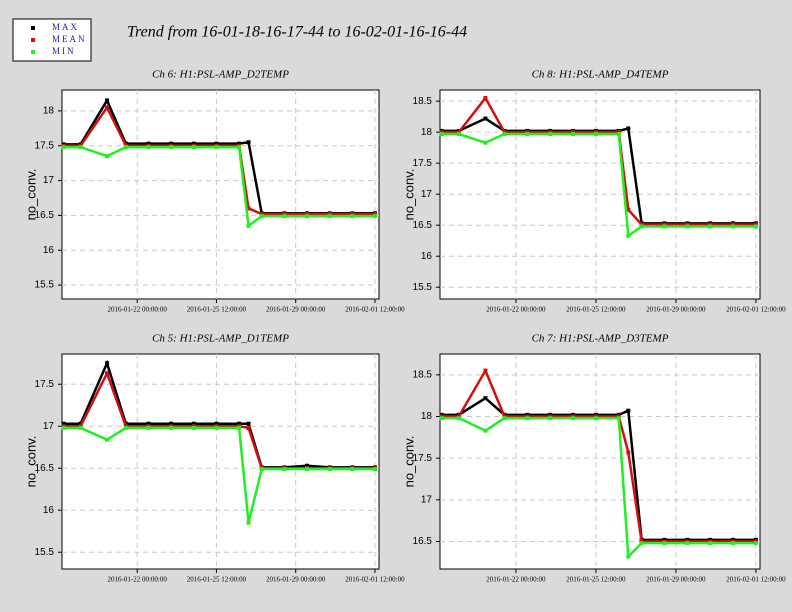  What do you see at coordinates (45, 468) in the screenshot?
I see `y-tick-label: 16.5` at bounding box center [45, 468].